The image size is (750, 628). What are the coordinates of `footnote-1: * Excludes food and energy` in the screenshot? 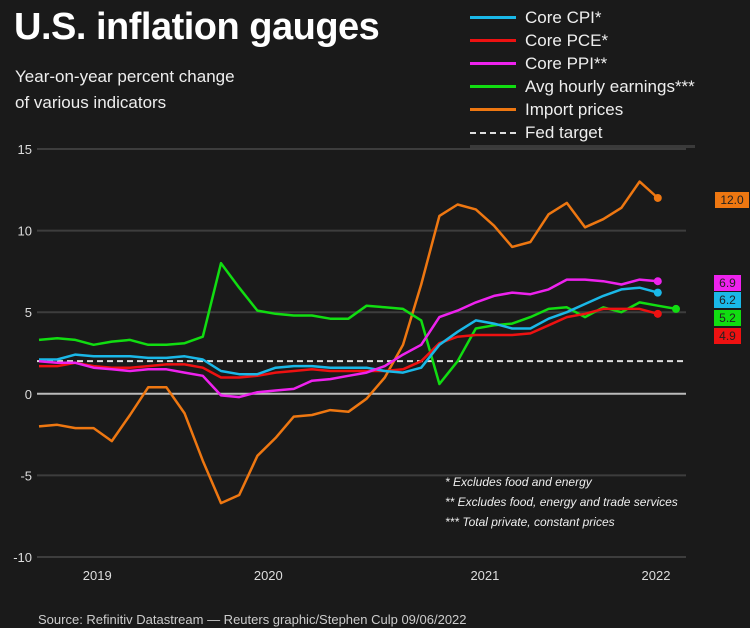 It's located at (518, 482).